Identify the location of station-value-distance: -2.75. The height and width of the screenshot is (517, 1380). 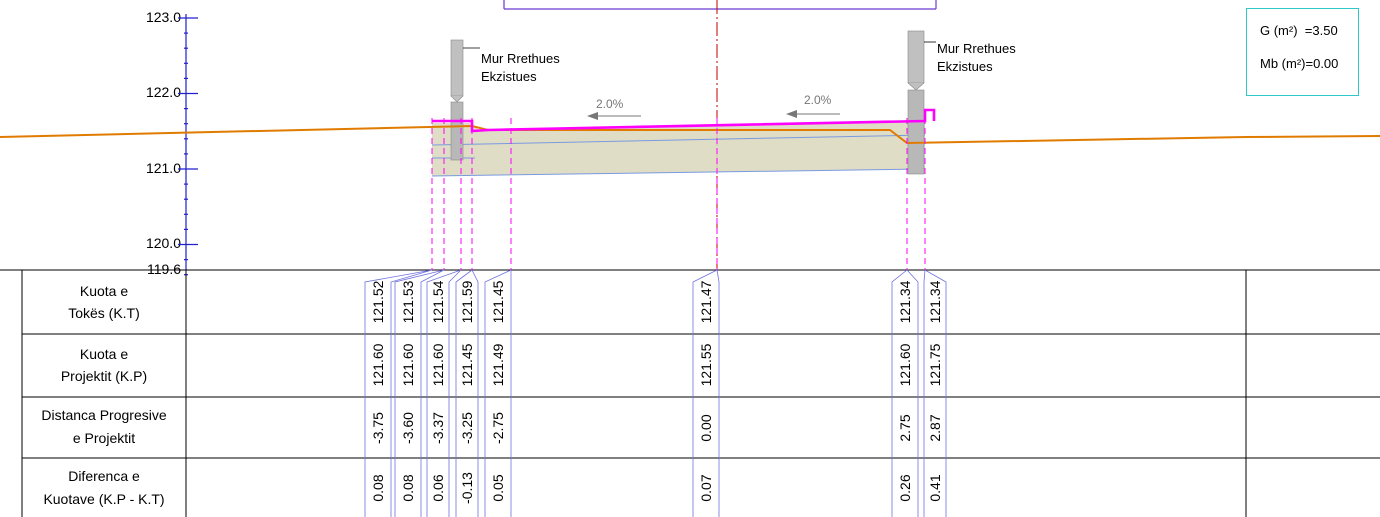
(498, 428).